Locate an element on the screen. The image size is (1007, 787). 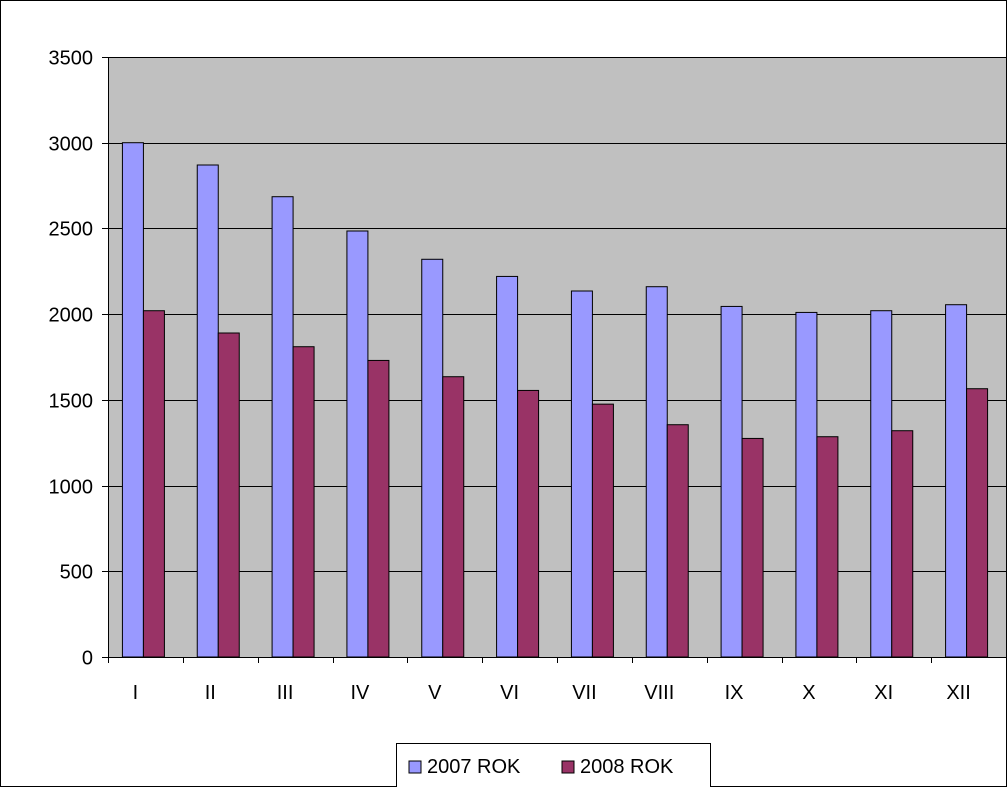
y-tick-label: 3000 is located at coordinates (71, 145).